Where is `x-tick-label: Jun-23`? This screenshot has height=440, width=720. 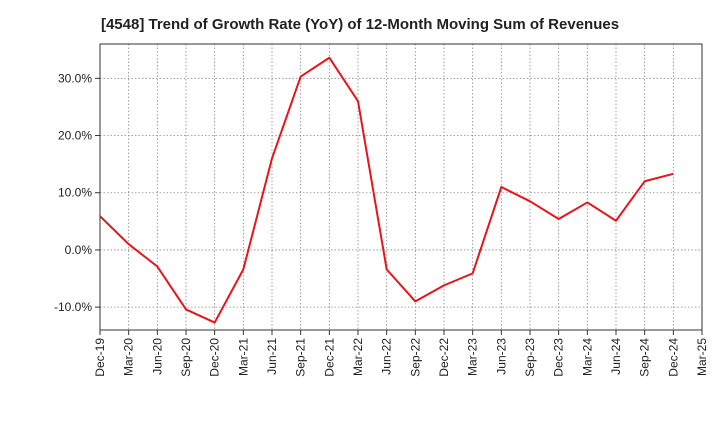
x-tick-label: Jun-23 is located at coordinates (501, 356).